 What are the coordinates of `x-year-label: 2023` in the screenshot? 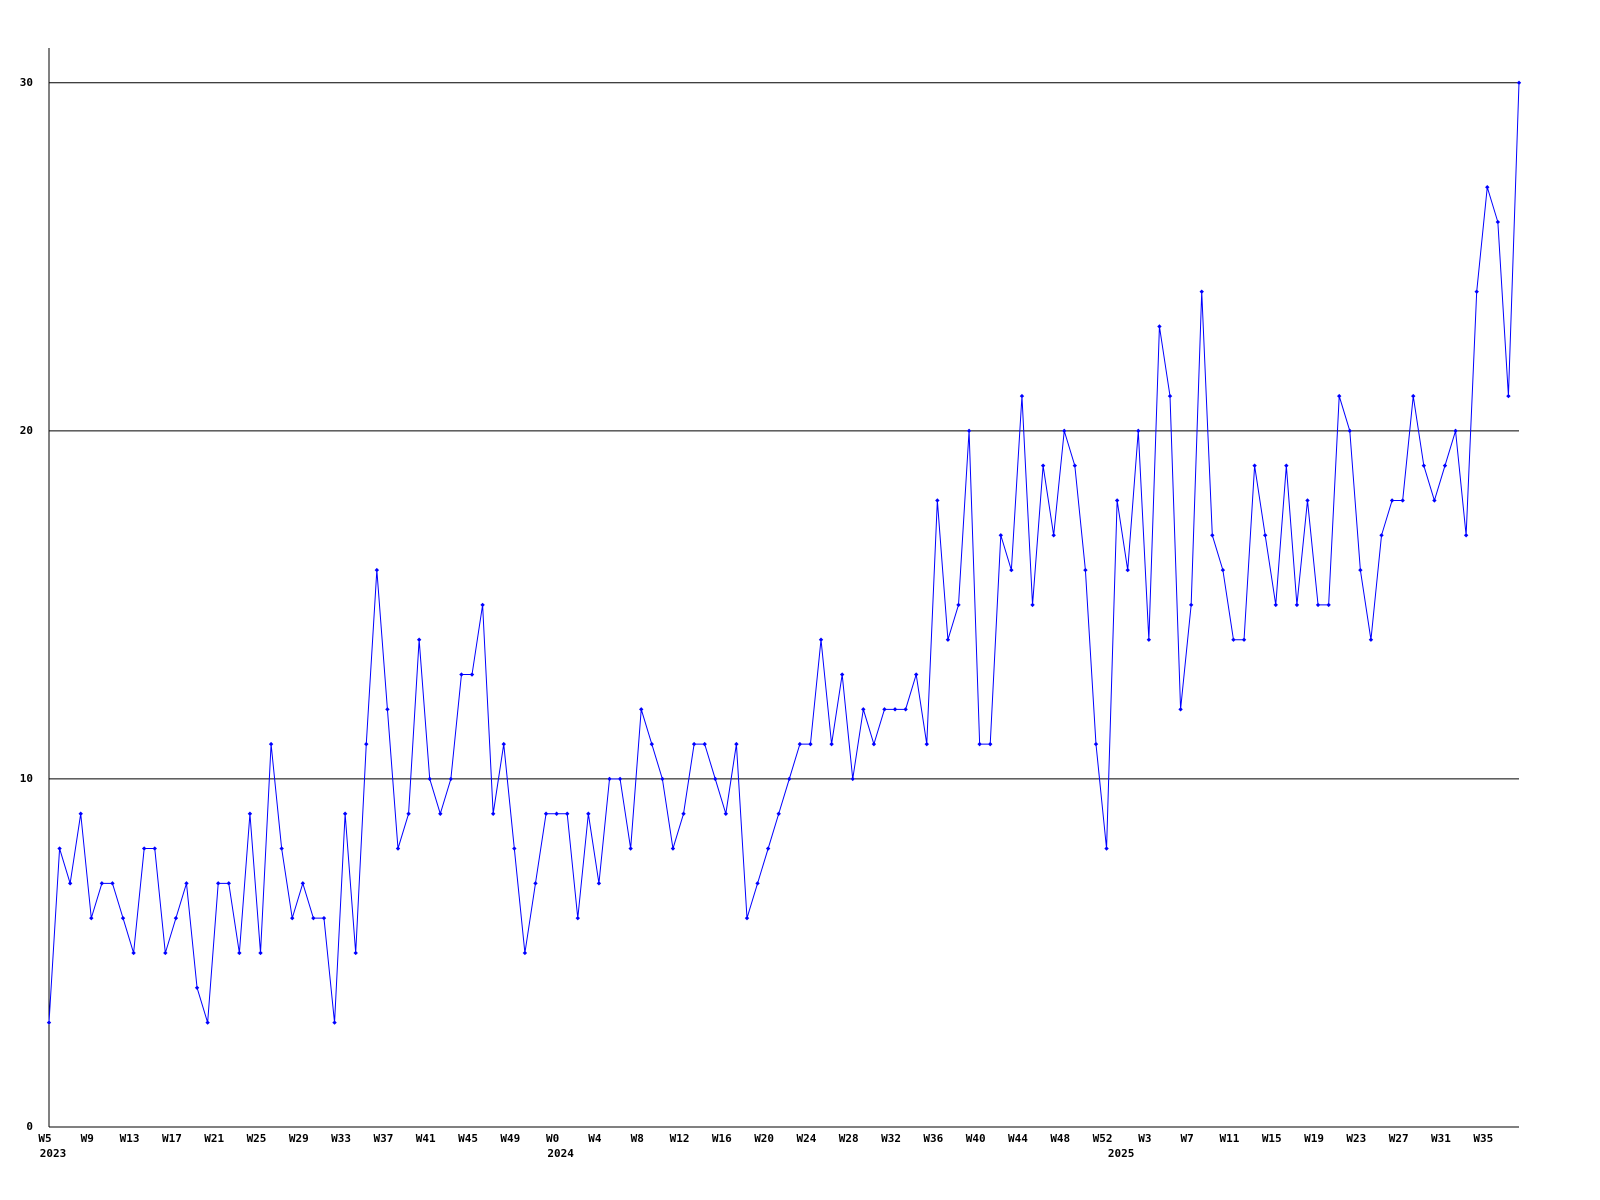 It's located at (53, 1153).